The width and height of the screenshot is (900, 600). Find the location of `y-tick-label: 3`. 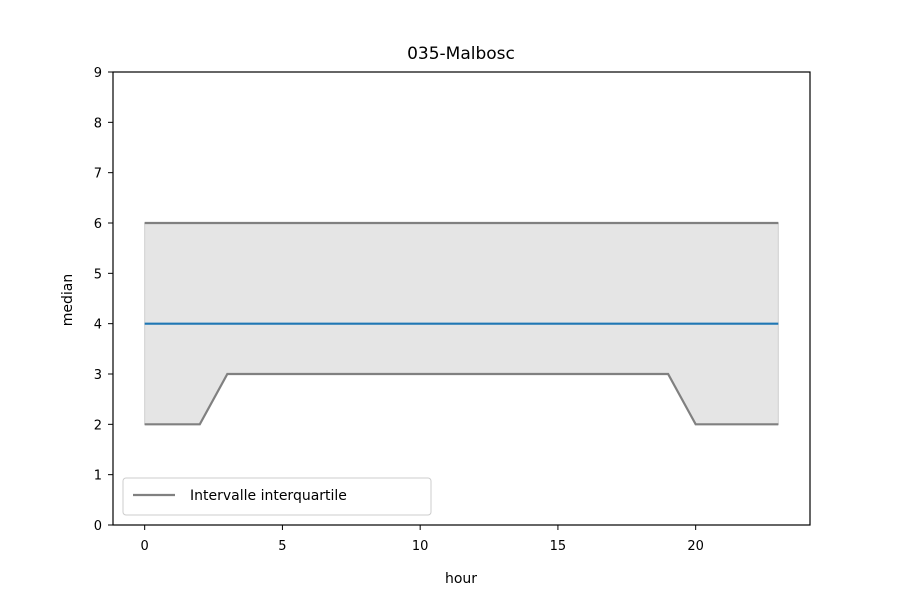

y-tick-label: 3 is located at coordinates (98, 375).